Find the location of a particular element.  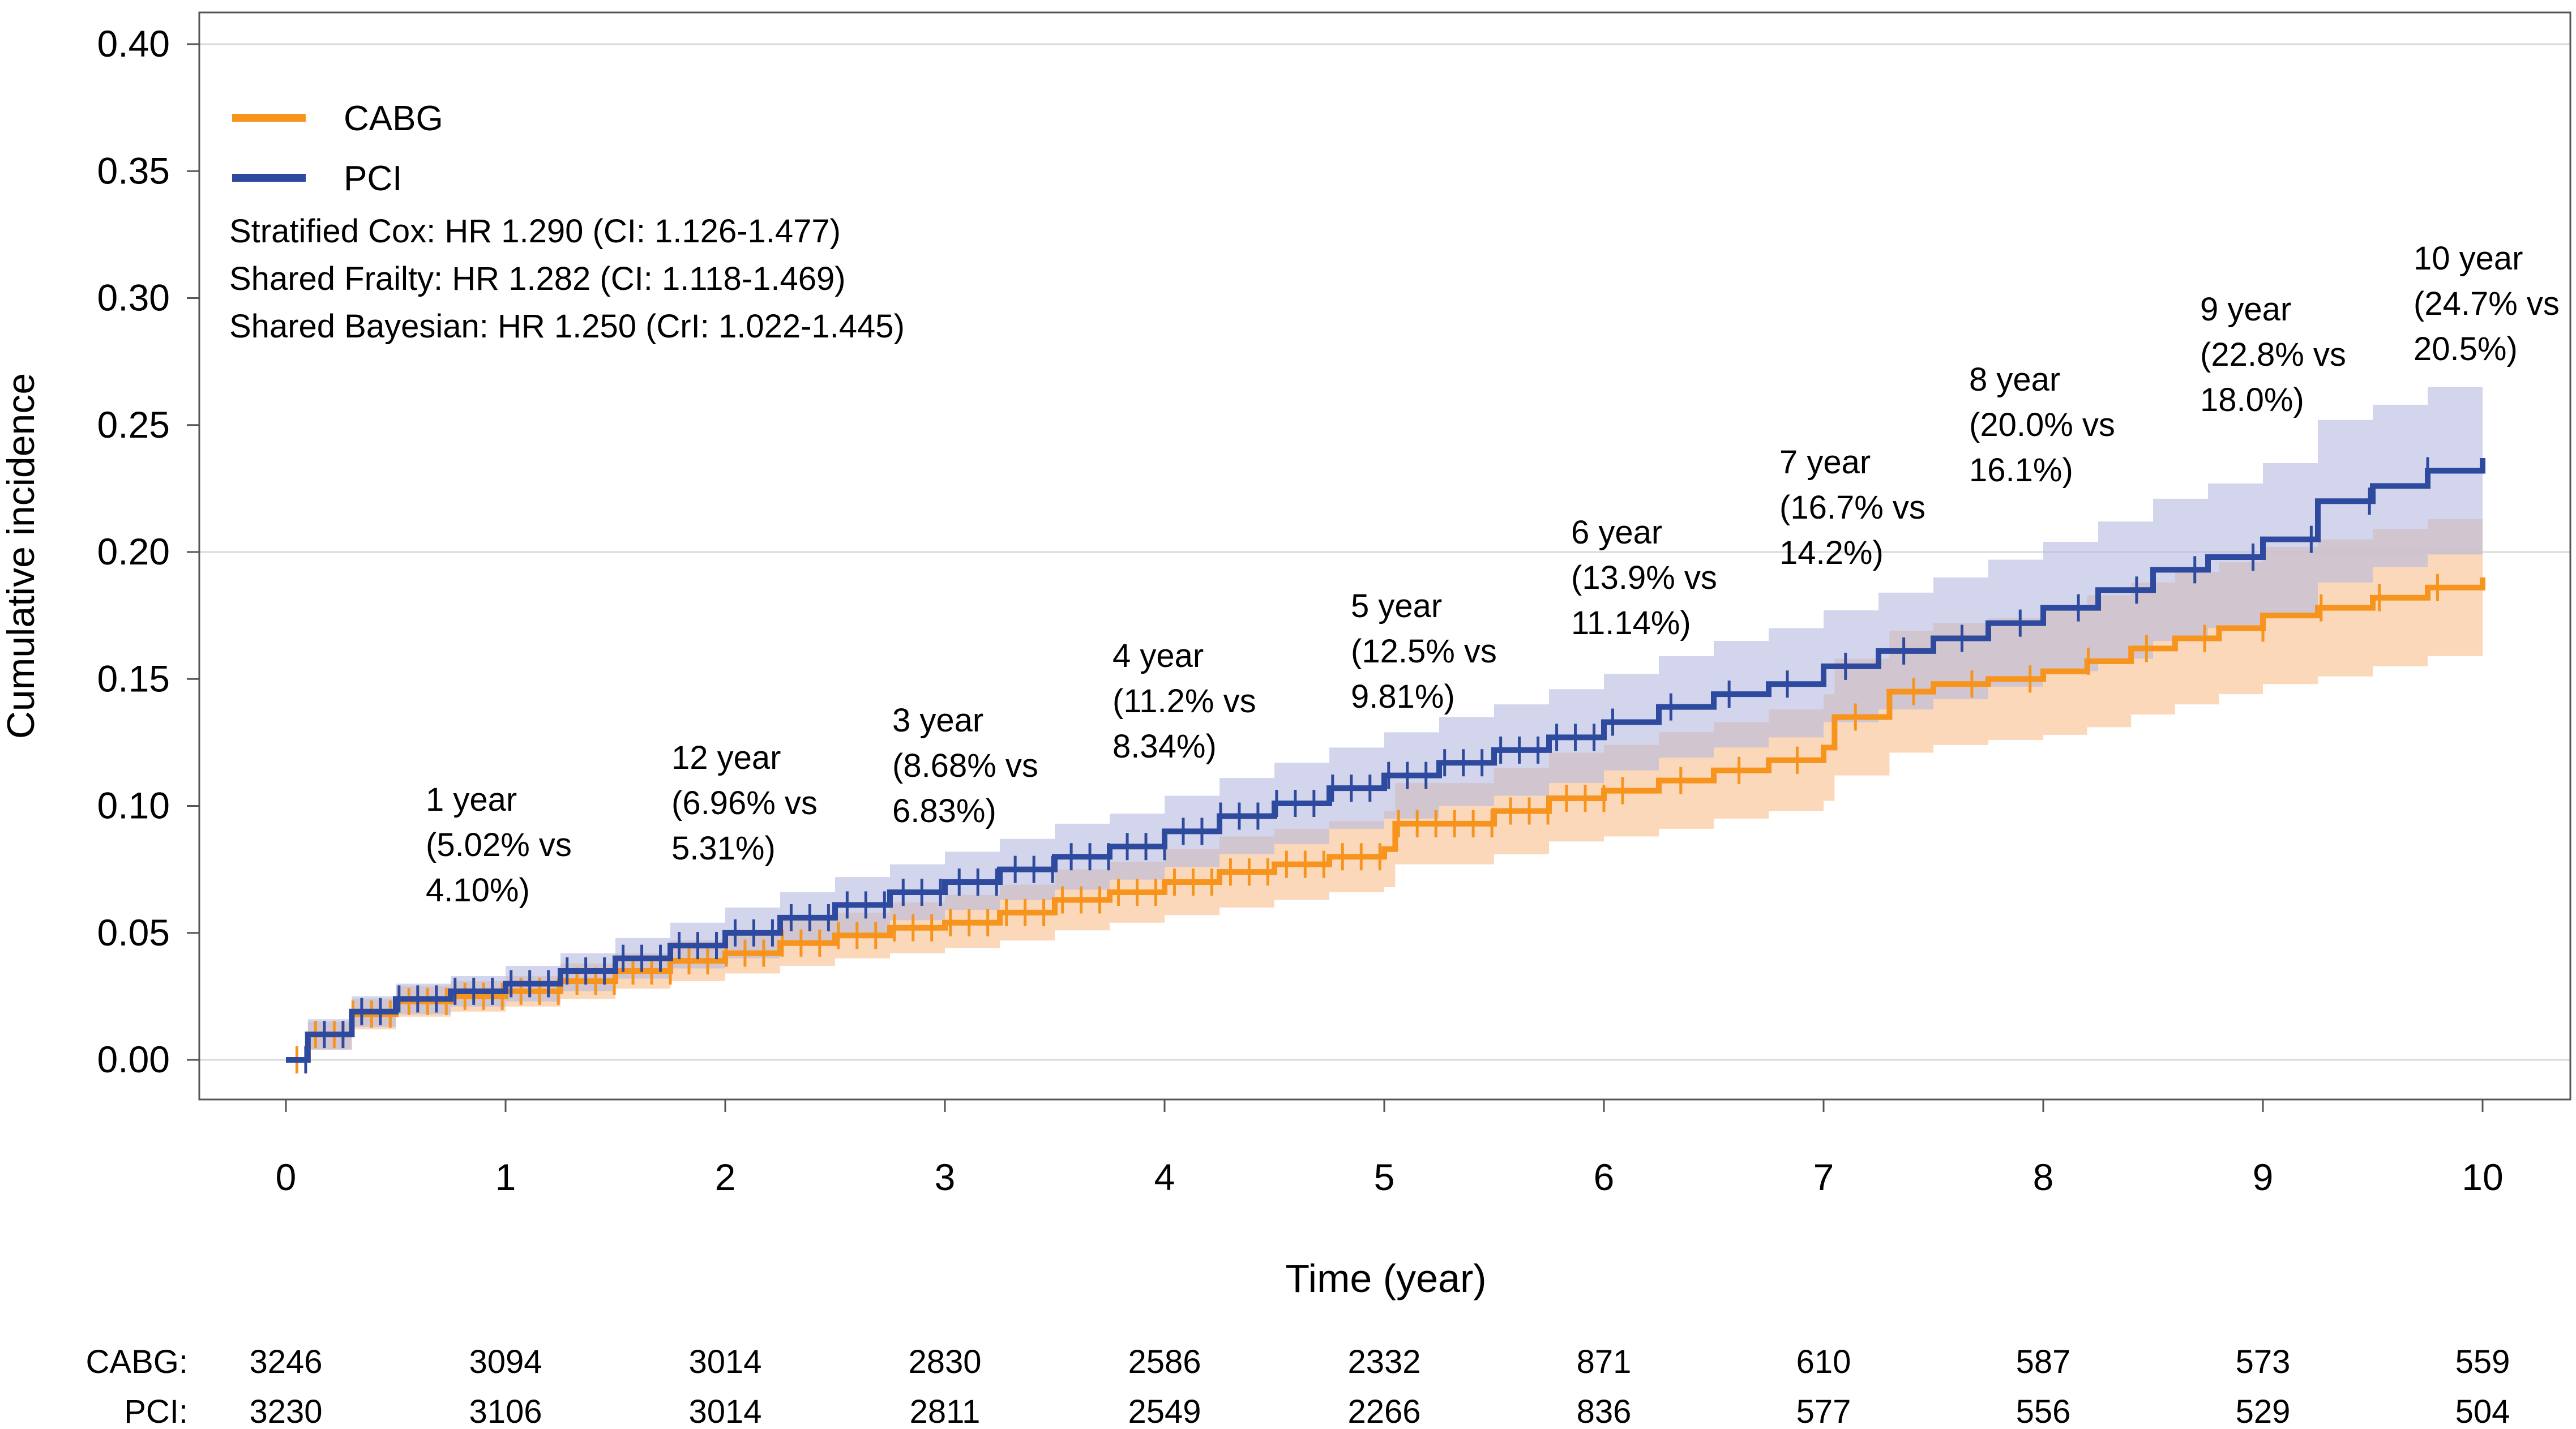

risk-table-label: PCI: is located at coordinates (156, 1411).